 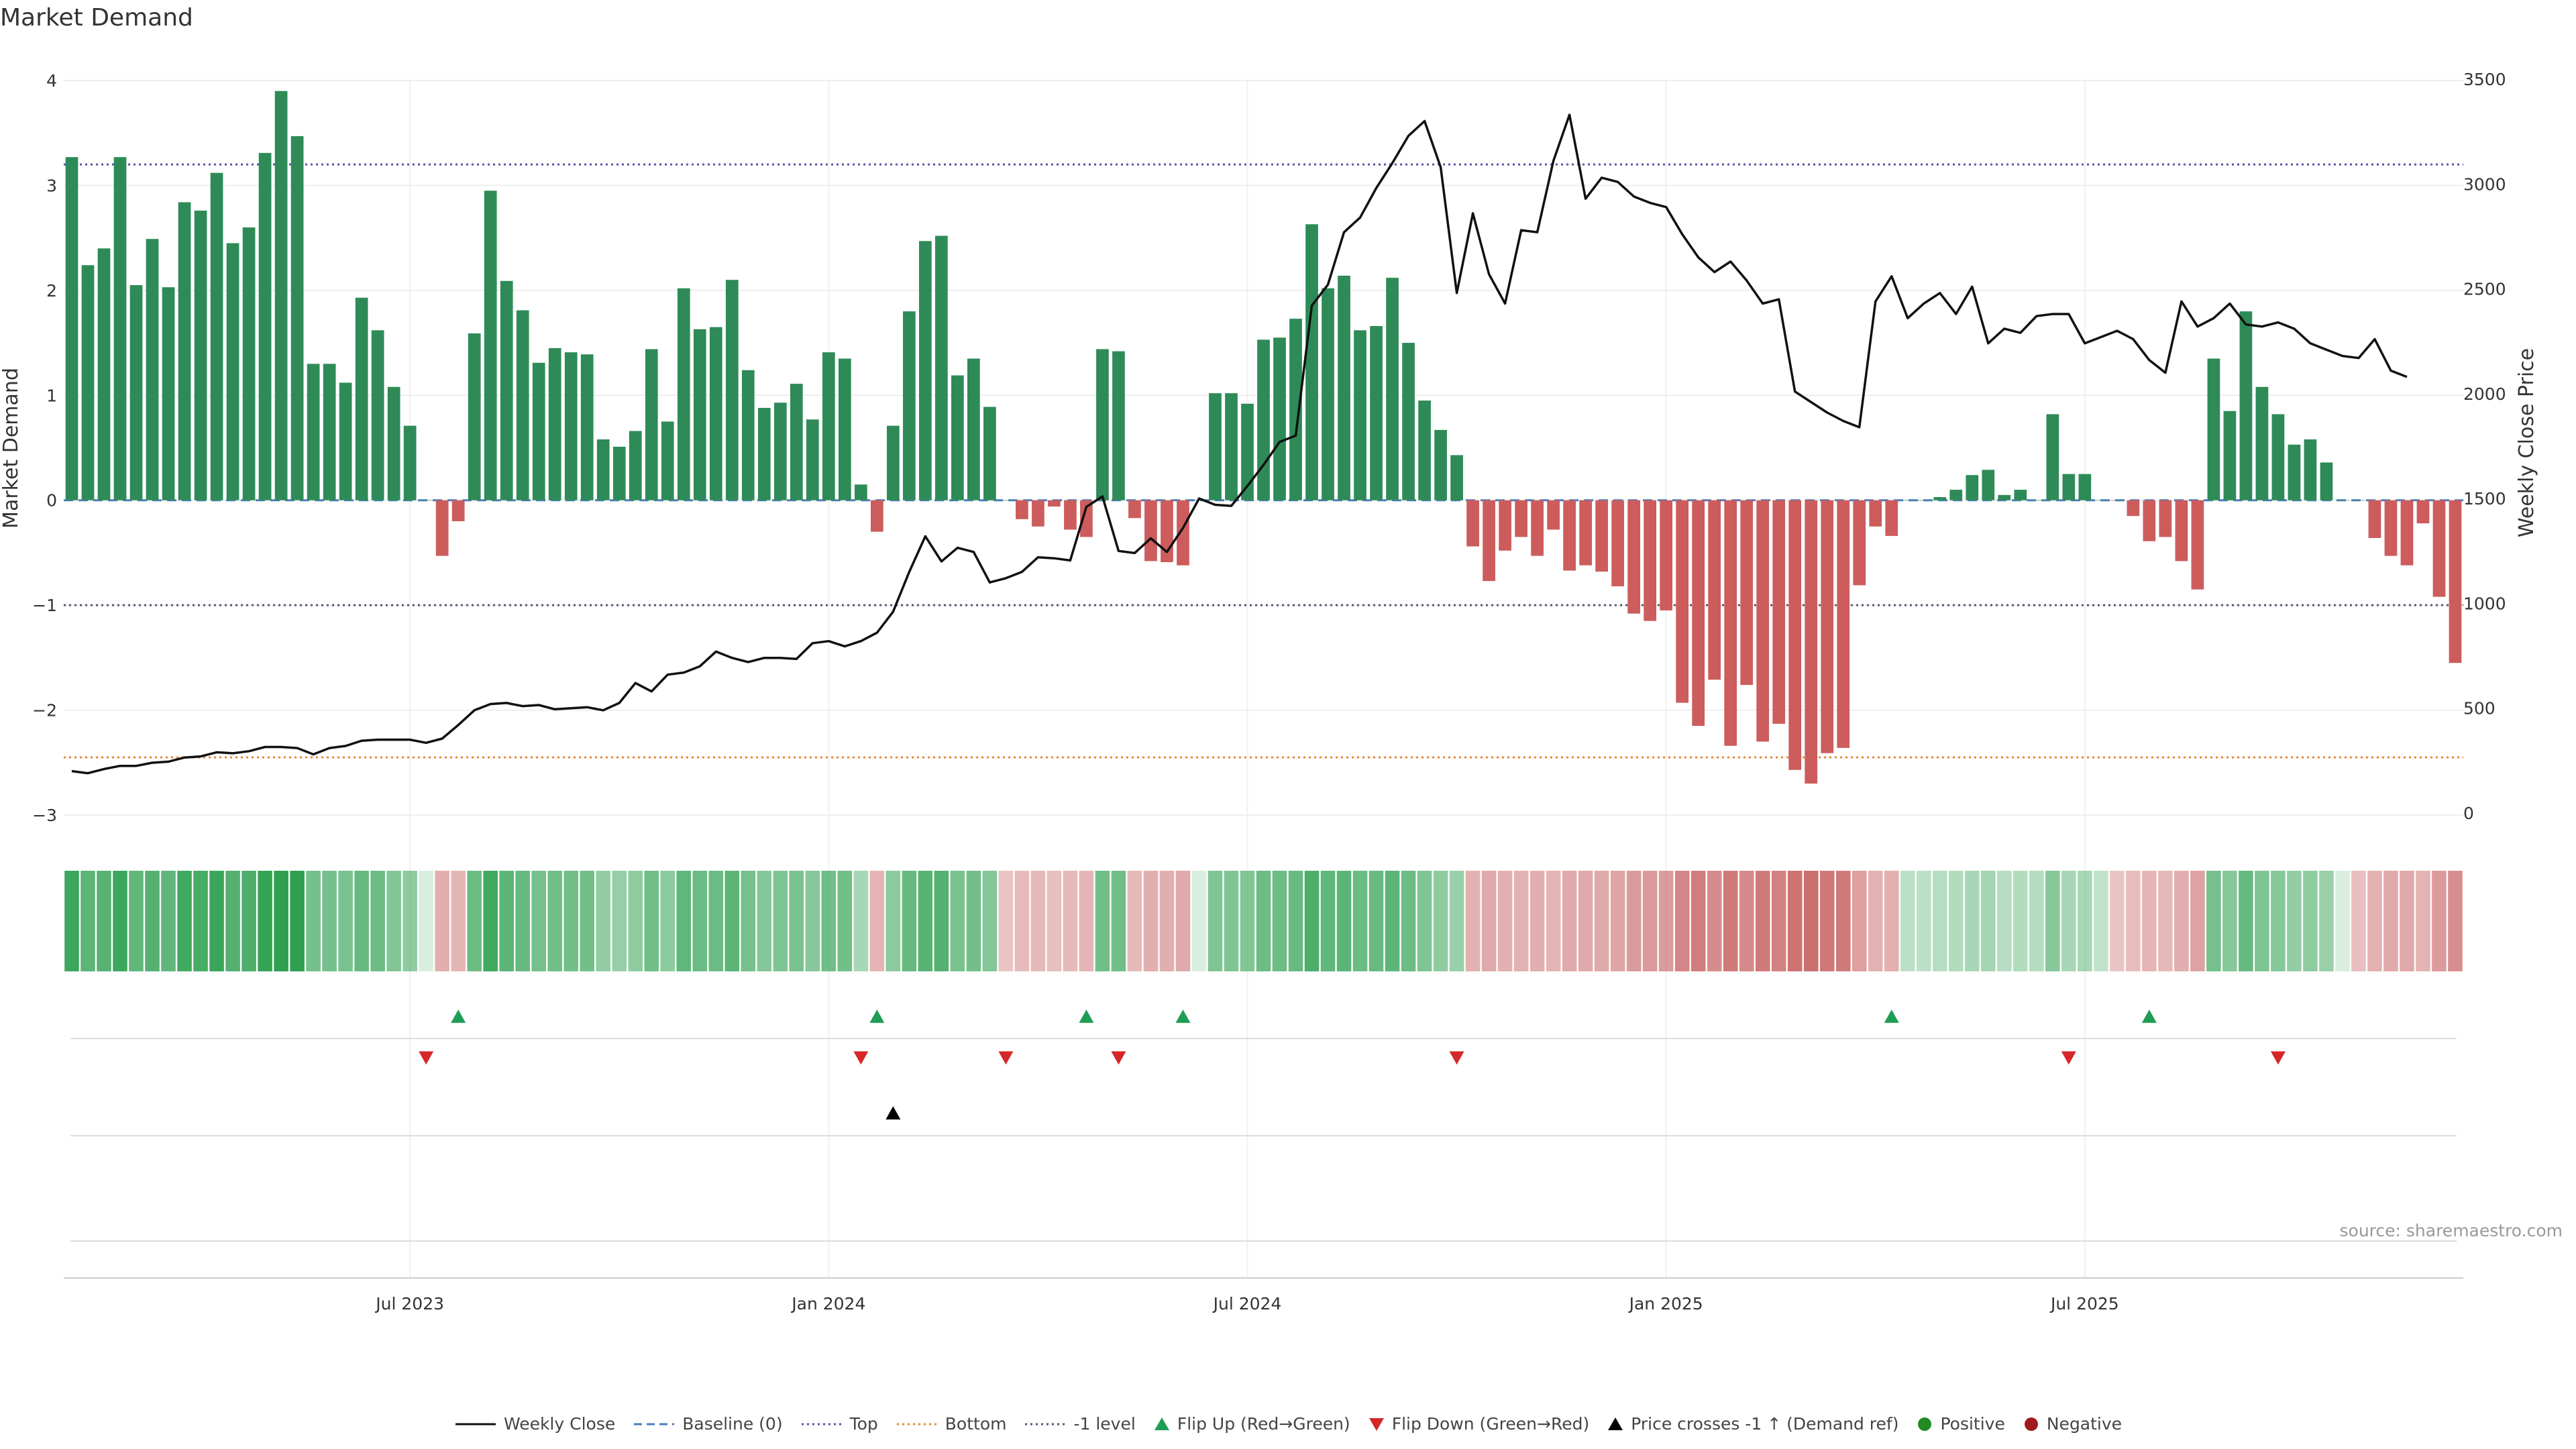 What do you see at coordinates (1247, 1303) in the screenshot?
I see `x-tick-label: Jul 2024` at bounding box center [1247, 1303].